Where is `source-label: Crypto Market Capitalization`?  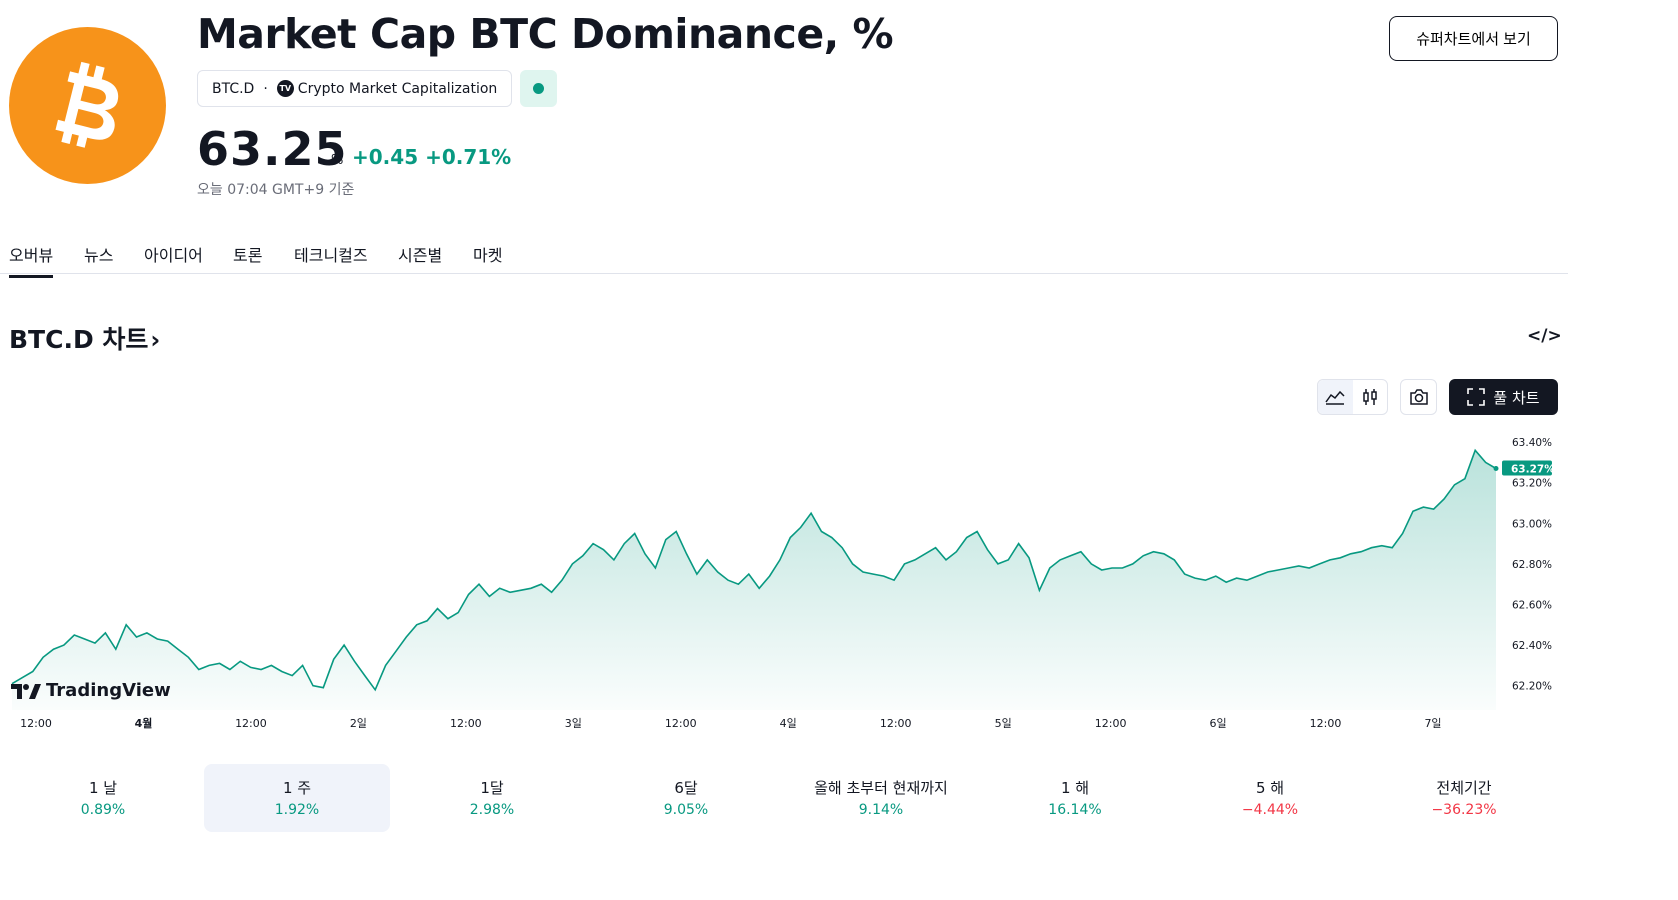
source-label: Crypto Market Capitalization is located at coordinates (397, 88).